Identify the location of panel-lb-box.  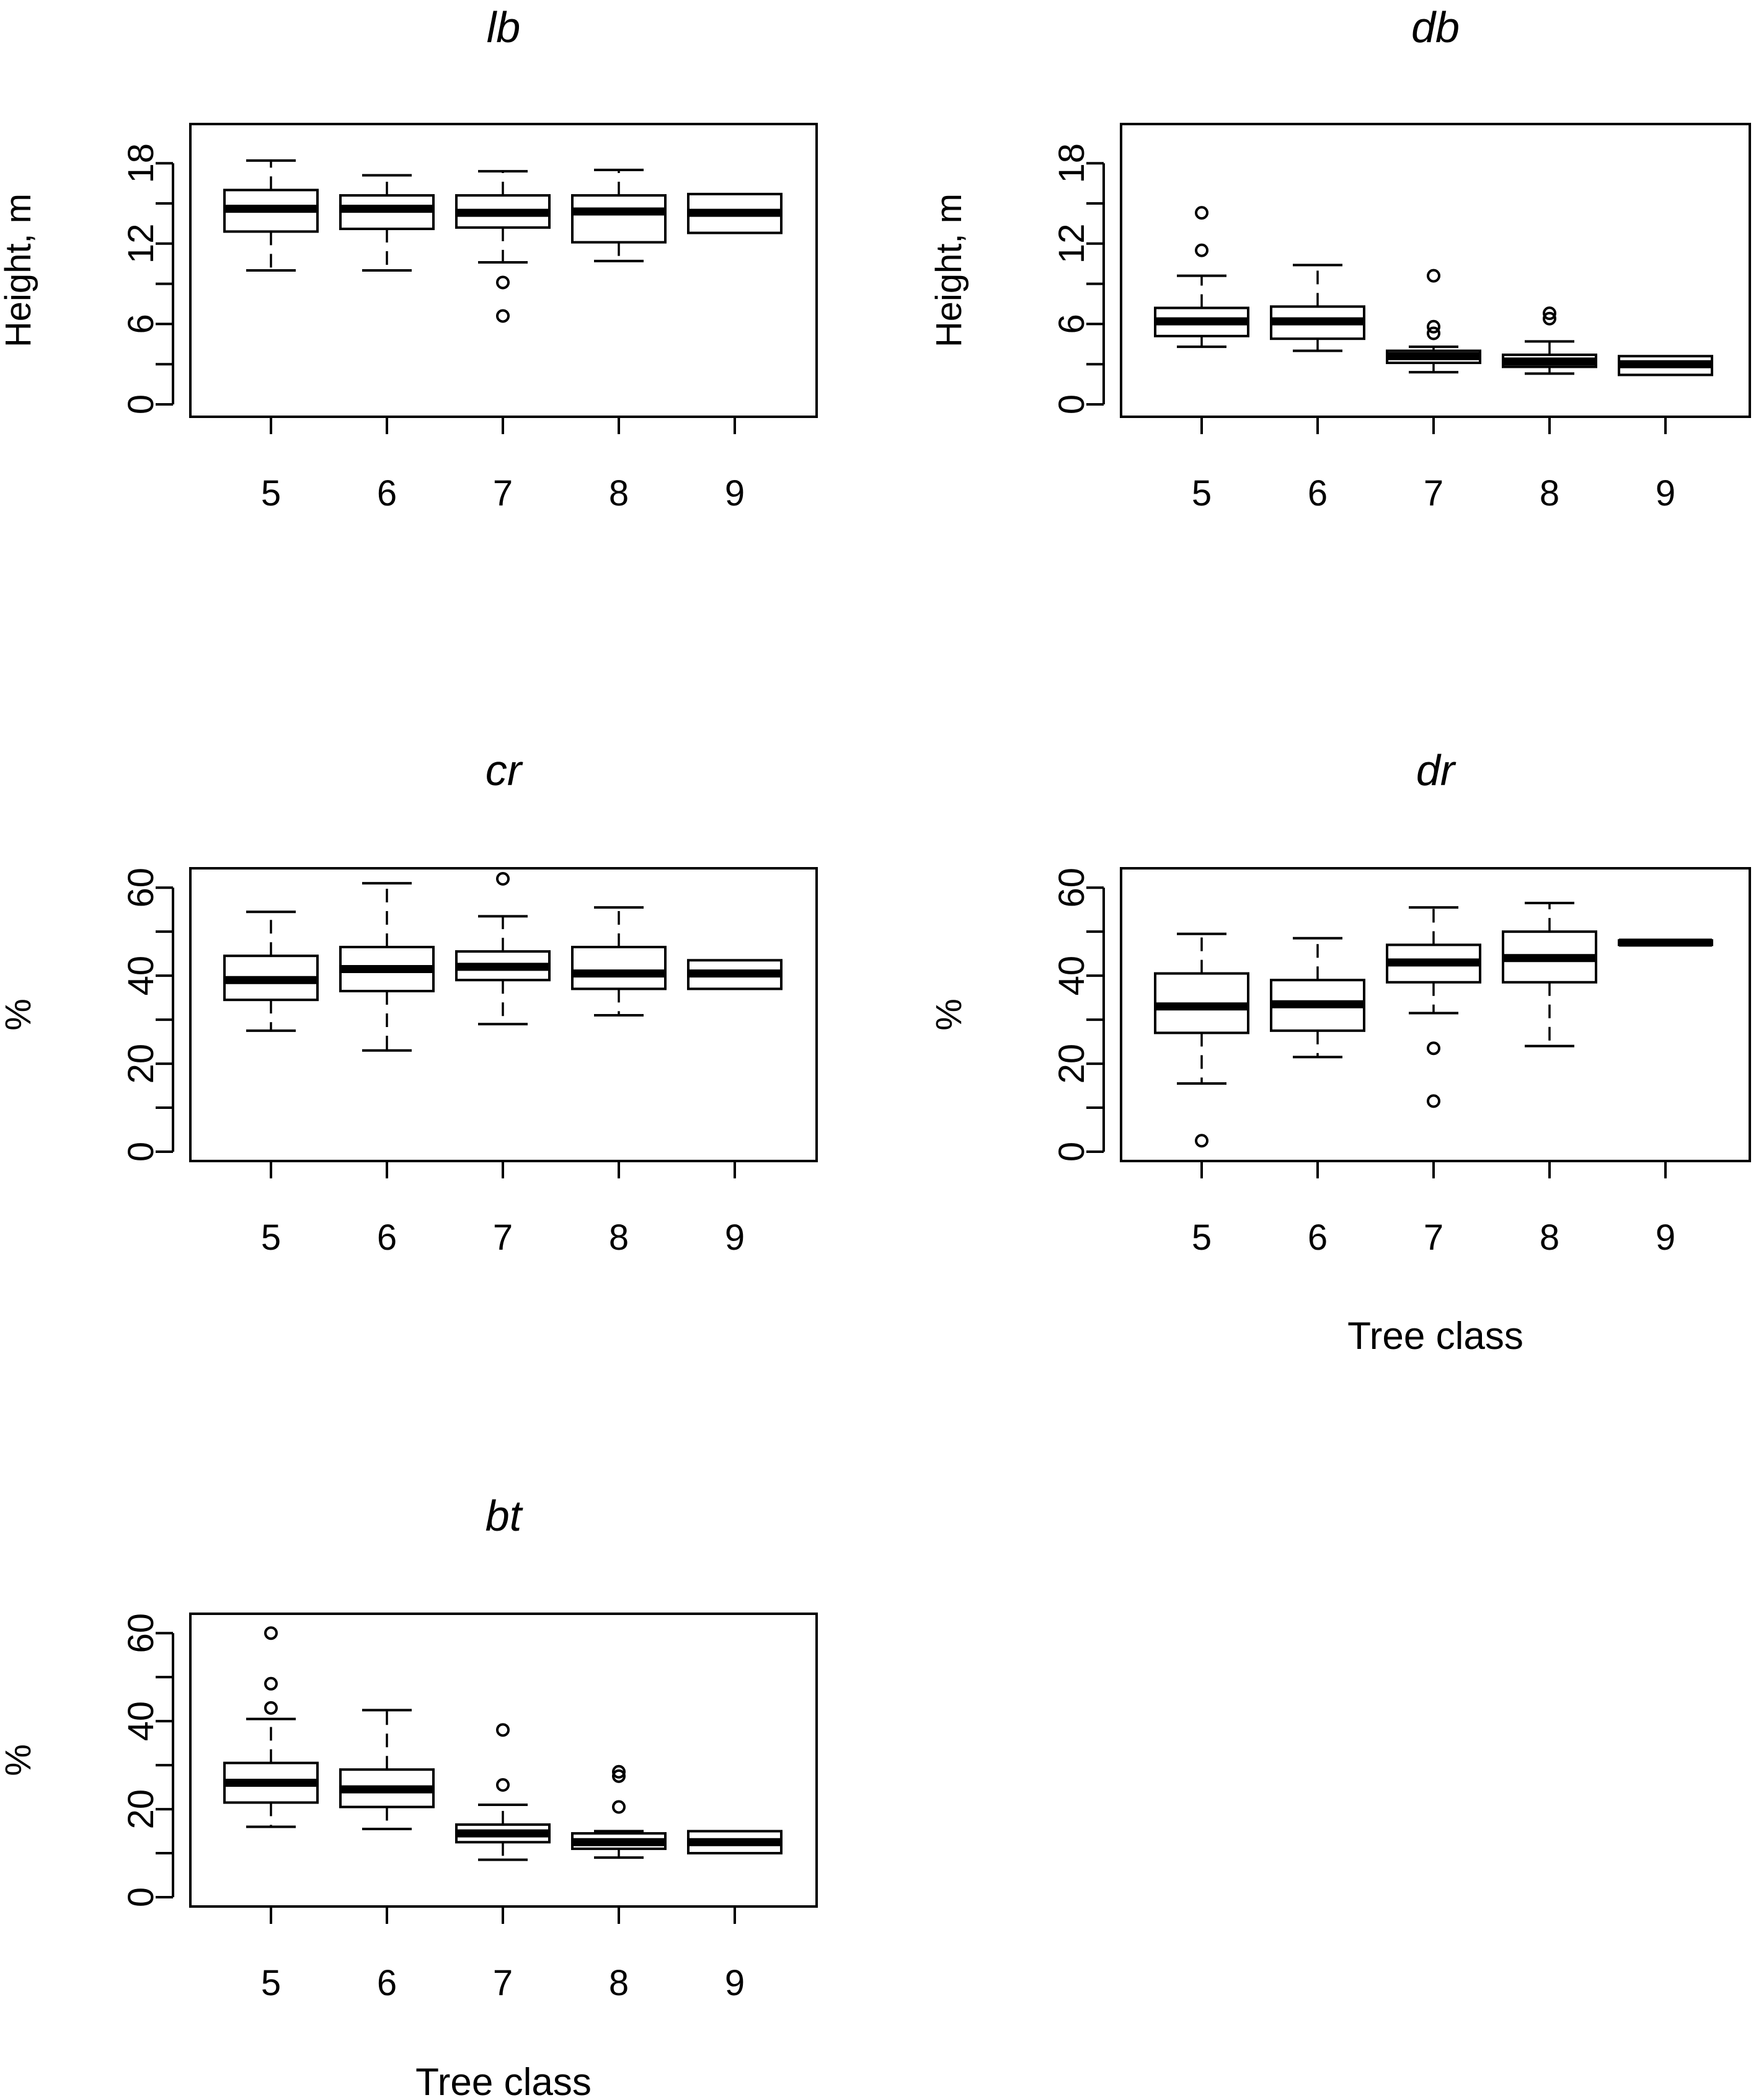
(619, 219).